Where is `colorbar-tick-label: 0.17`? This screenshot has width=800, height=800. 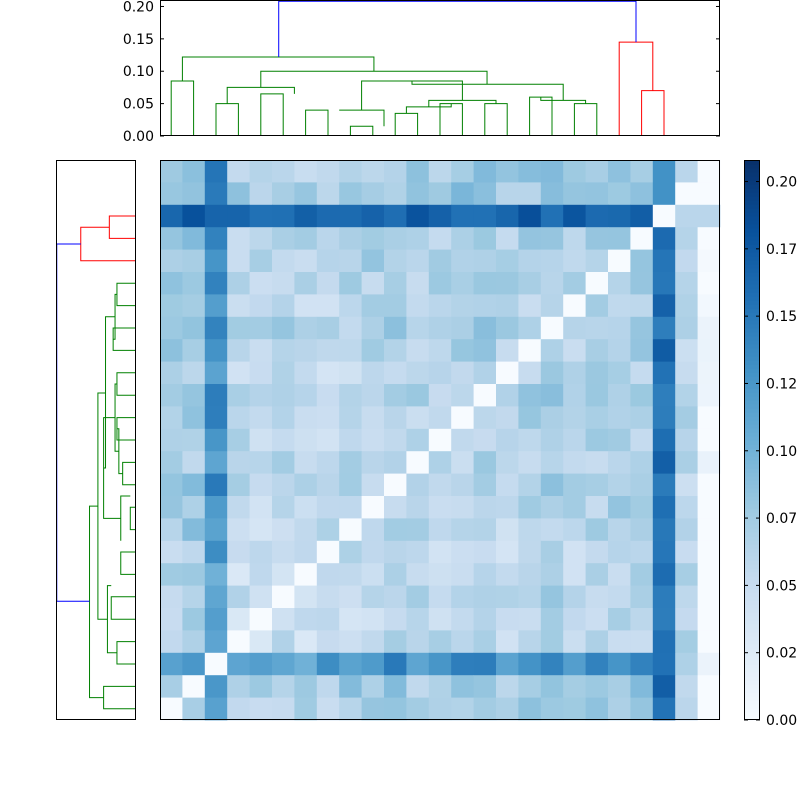 colorbar-tick-label: 0.17 is located at coordinates (781, 250).